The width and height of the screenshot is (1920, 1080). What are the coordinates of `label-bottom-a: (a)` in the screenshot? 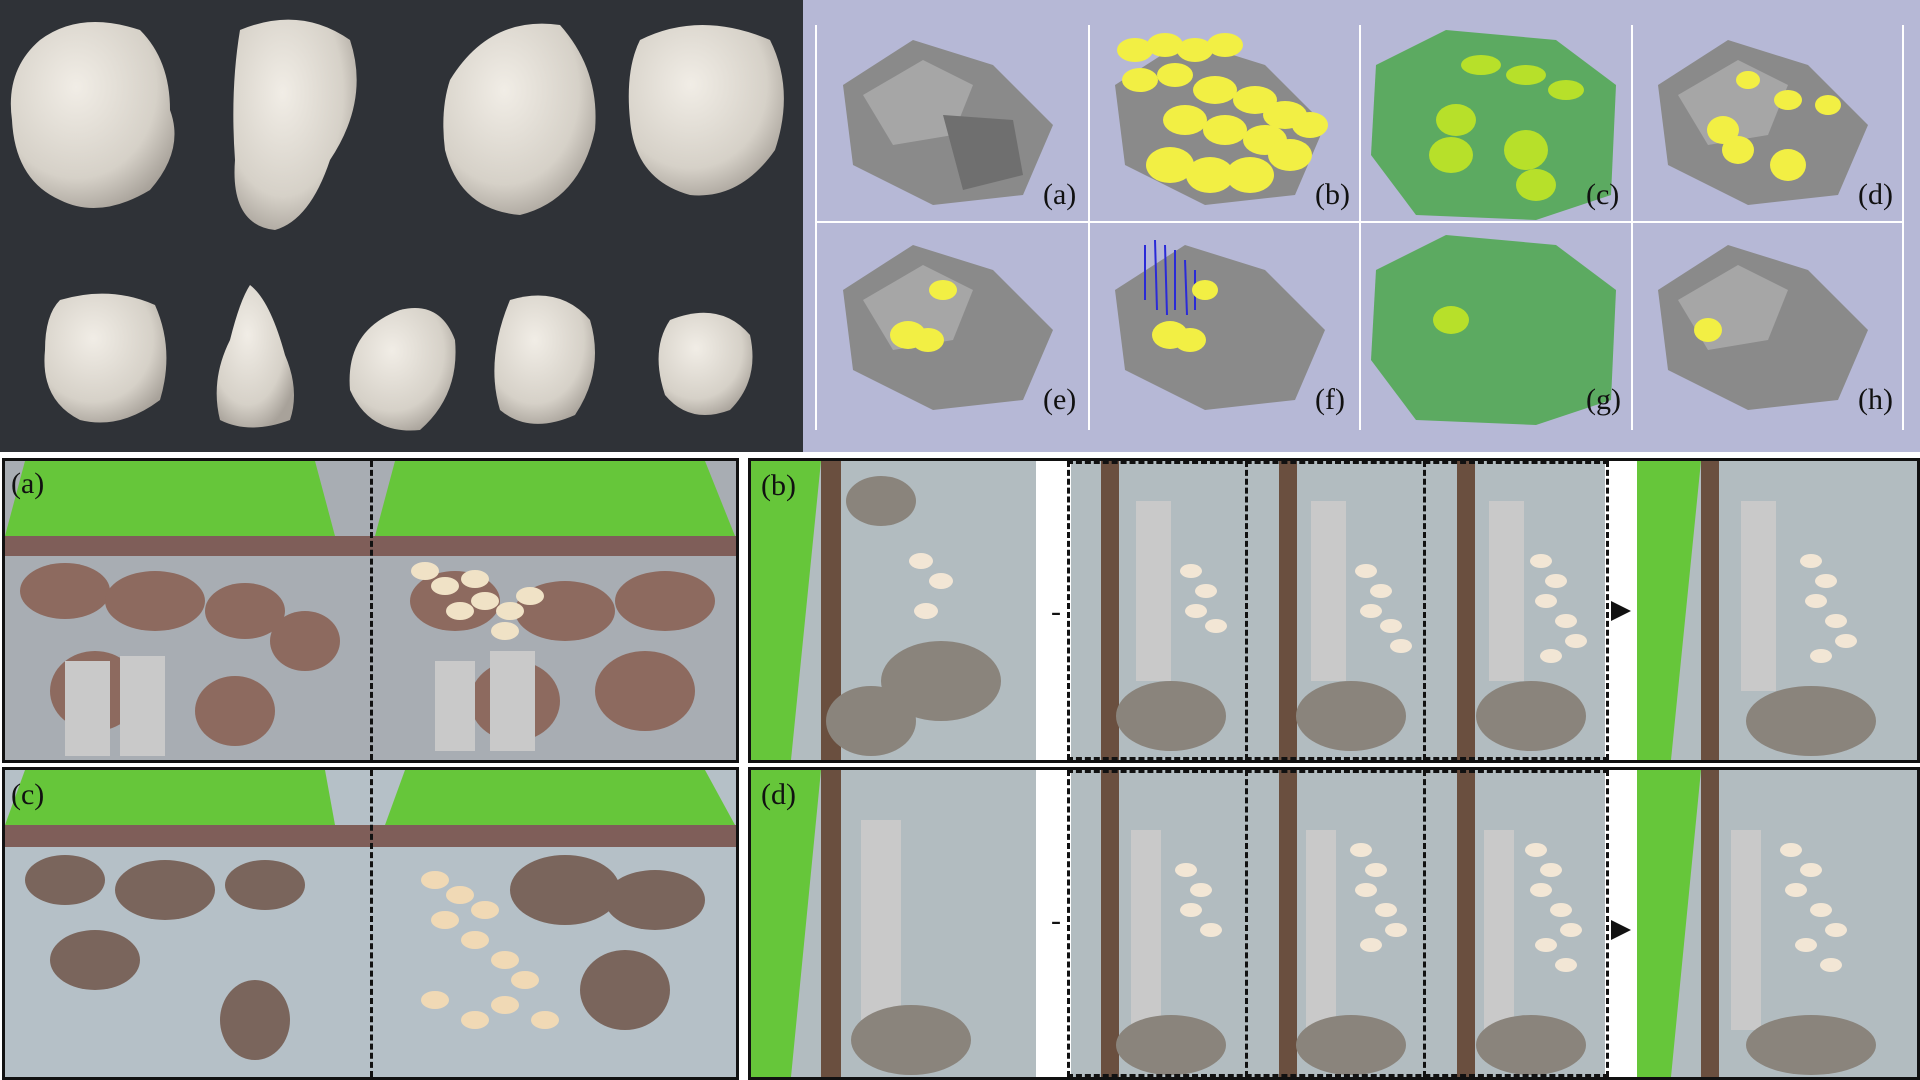 It's located at (28, 483).